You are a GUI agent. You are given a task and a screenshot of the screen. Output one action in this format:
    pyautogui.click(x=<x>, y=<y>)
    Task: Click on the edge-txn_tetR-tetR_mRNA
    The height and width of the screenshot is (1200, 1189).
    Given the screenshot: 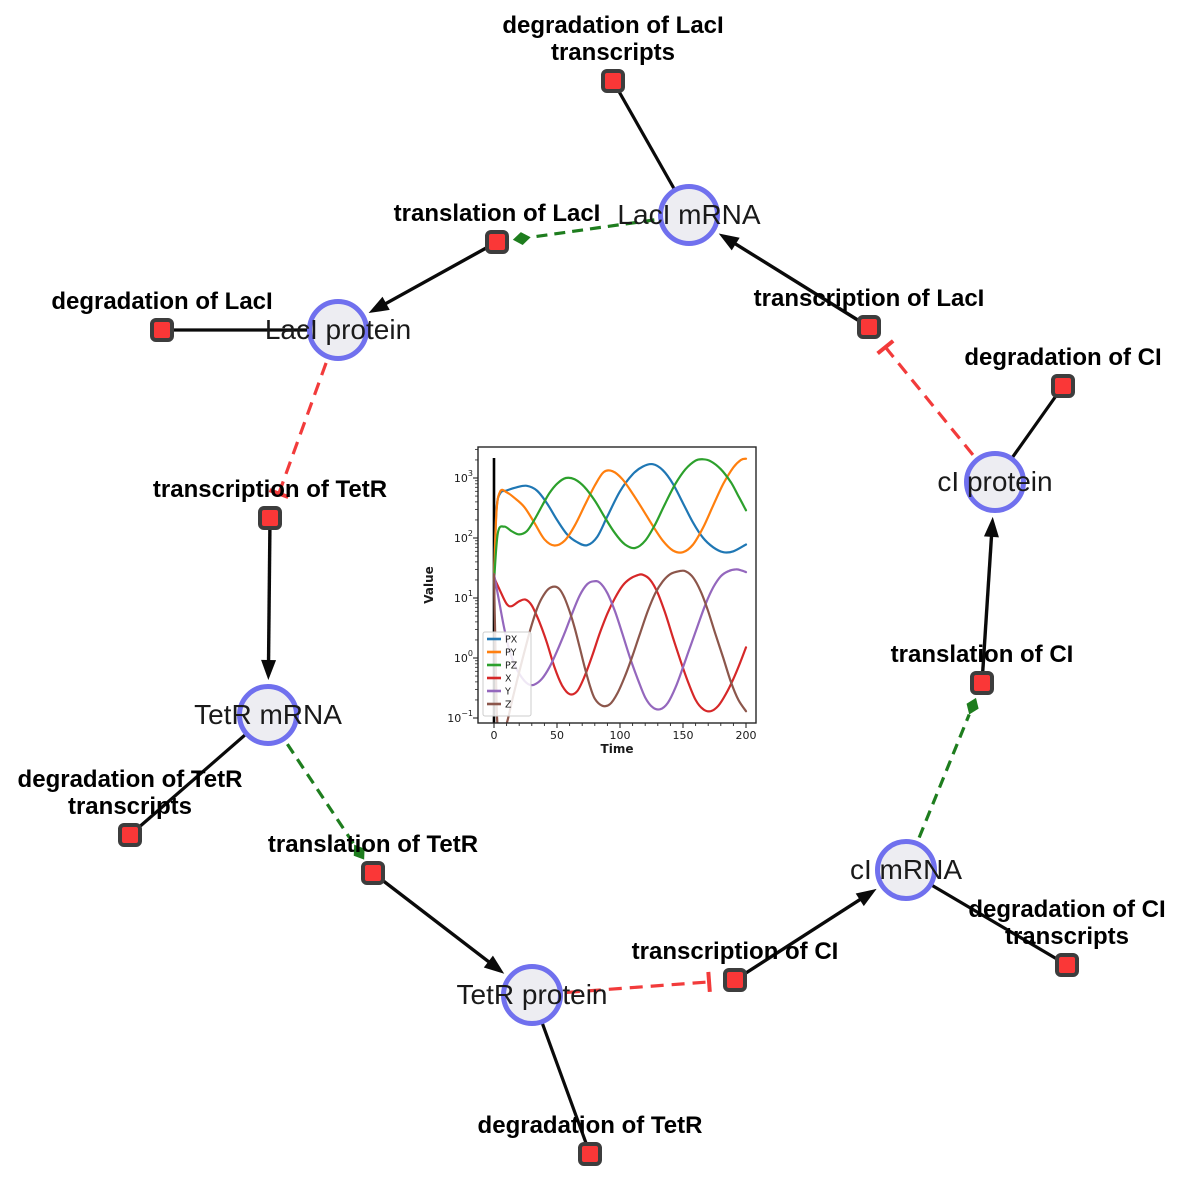 What is the action you would take?
    pyautogui.click(x=269, y=599)
    